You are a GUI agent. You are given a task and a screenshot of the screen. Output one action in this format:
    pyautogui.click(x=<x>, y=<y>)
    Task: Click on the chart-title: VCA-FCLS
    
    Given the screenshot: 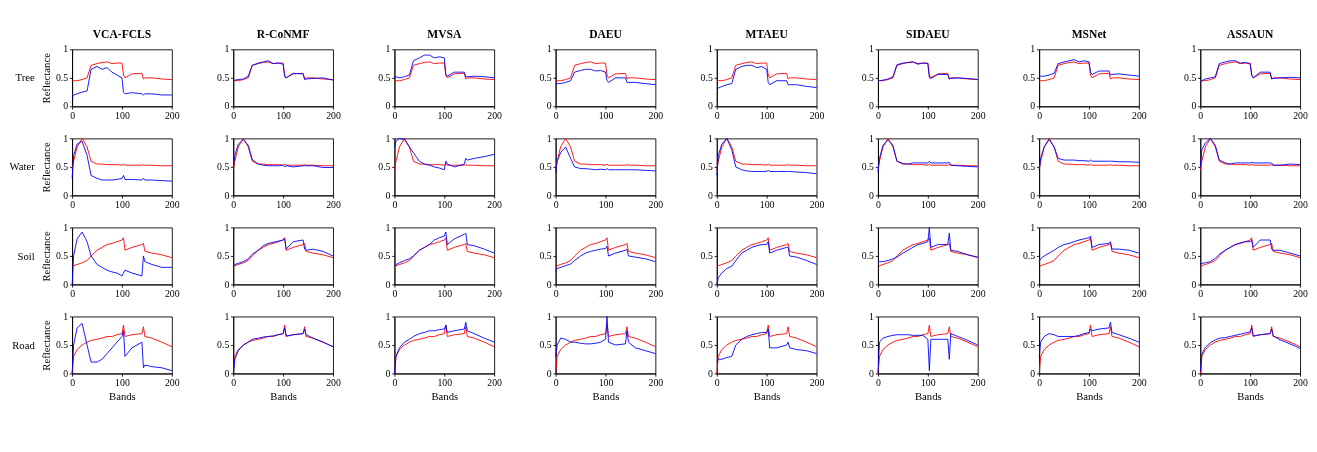 What is the action you would take?
    pyautogui.click(x=122, y=34)
    